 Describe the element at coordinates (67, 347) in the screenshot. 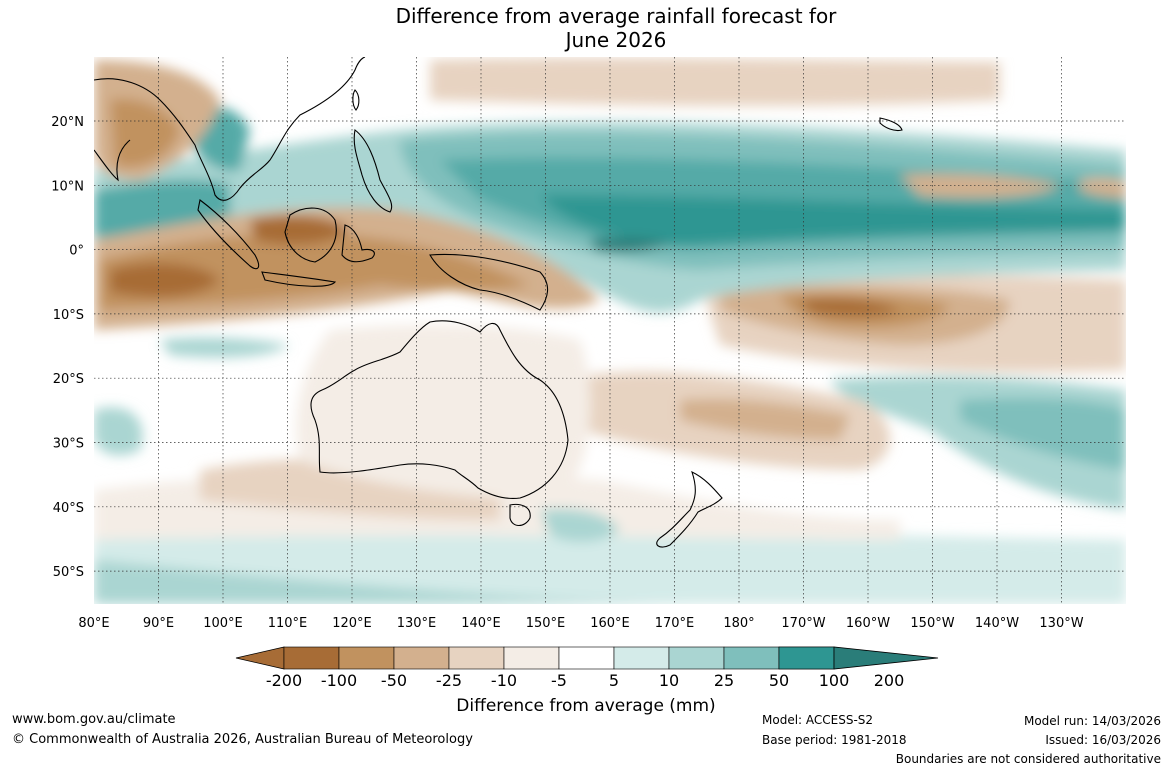

I see `latitude-labels: 20°N 10°N 0° 10°S 20°S 30°S 40°S 50°S` at that location.